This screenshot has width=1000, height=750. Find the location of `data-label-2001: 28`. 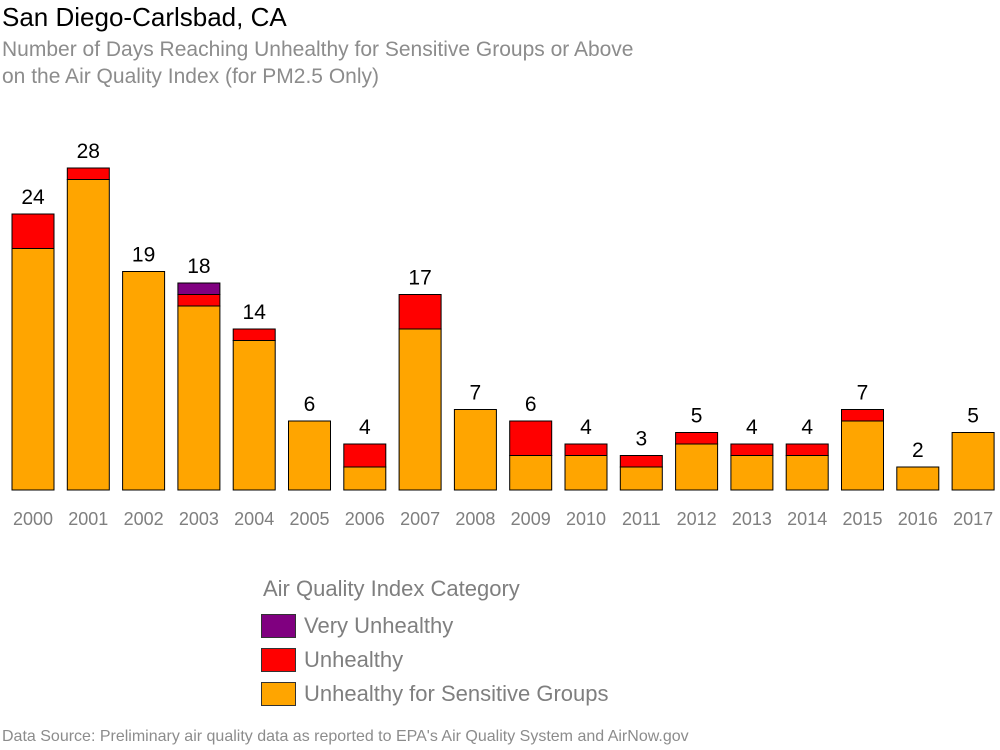

data-label-2001: 28 is located at coordinates (88, 151).